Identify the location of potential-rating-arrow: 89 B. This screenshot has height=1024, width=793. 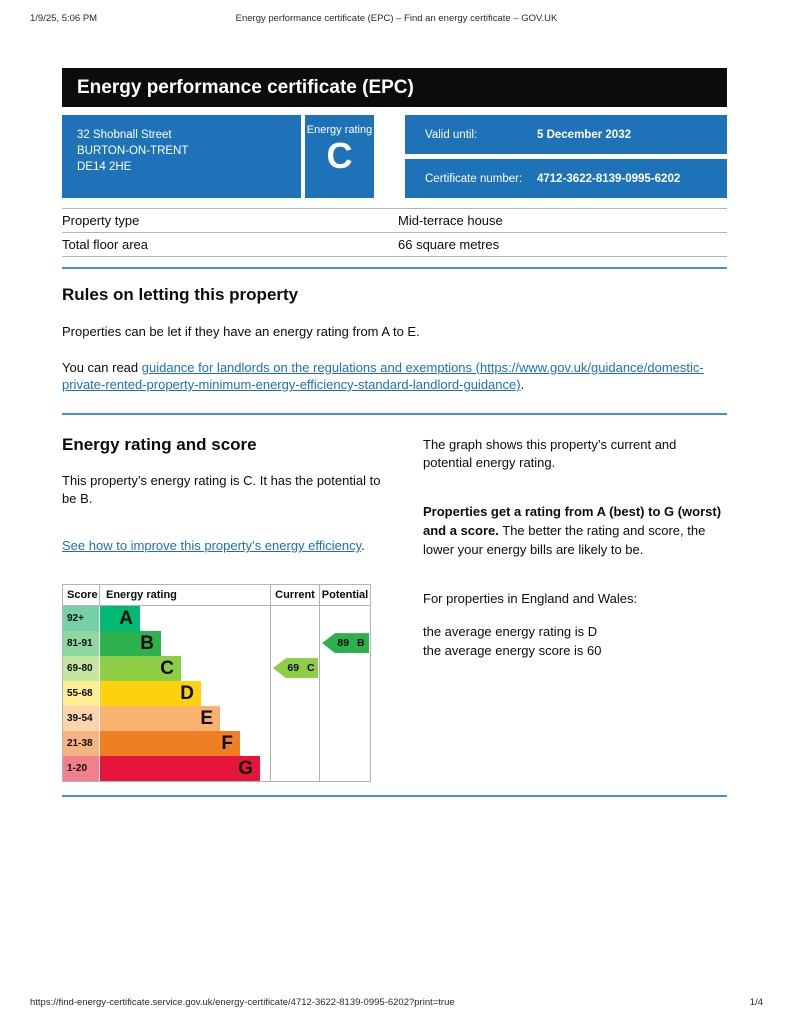
(345, 643).